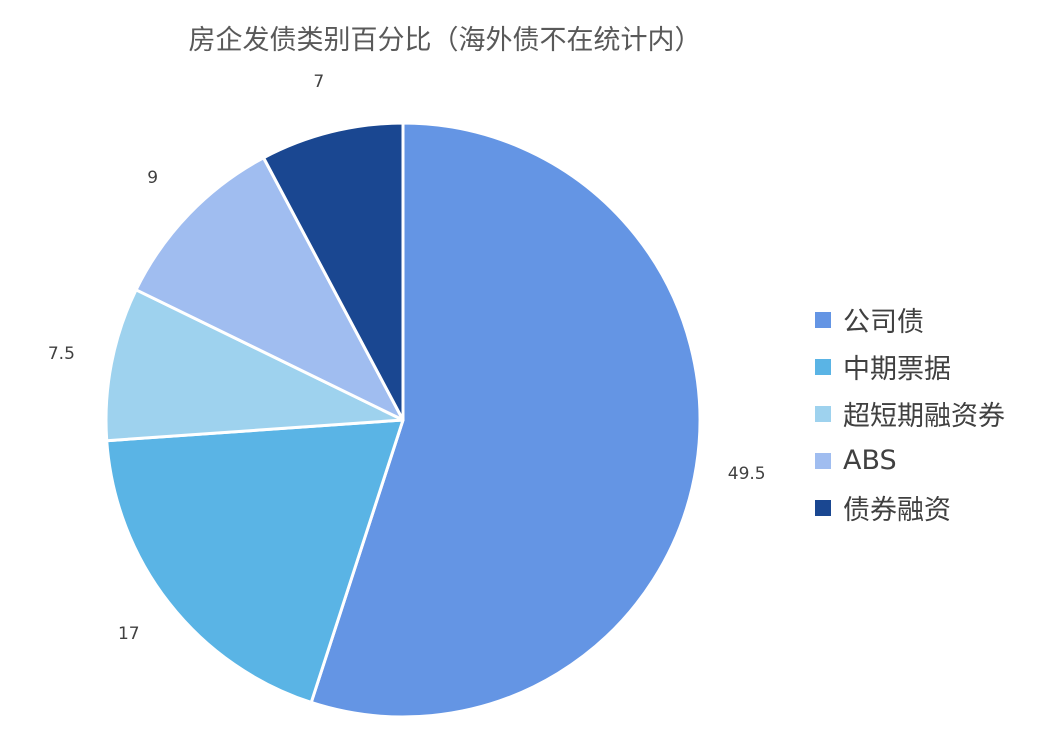 Image resolution: width=1042 pixels, height=730 pixels. What do you see at coordinates (61, 353) in the screenshot?
I see `data-label-3: 7.5` at bounding box center [61, 353].